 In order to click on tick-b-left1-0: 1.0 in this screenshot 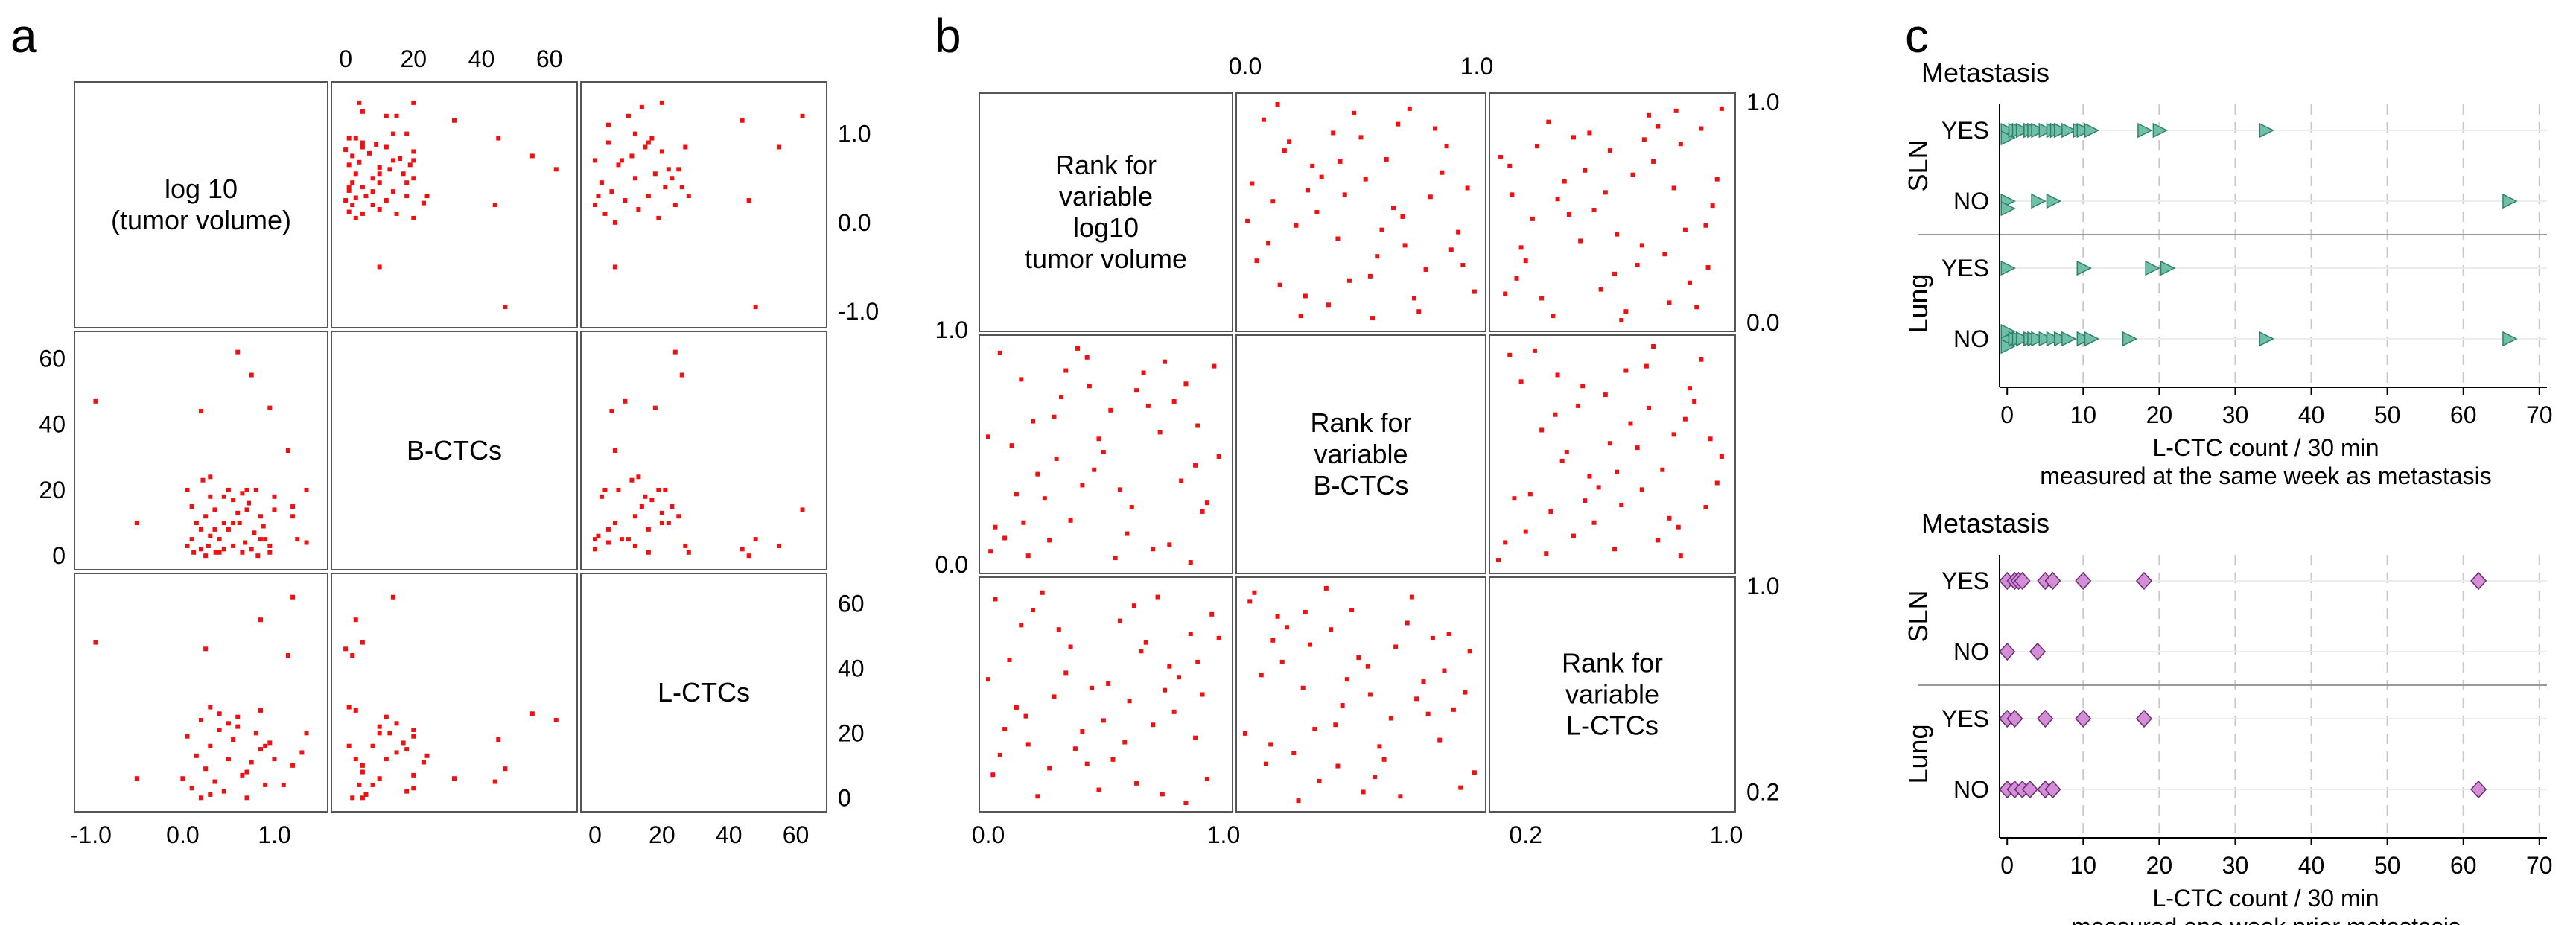, I will do `click(951, 330)`.